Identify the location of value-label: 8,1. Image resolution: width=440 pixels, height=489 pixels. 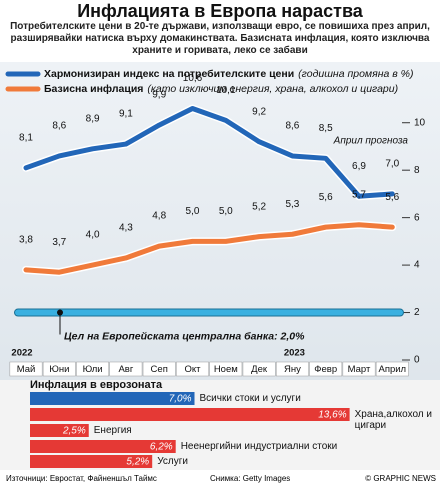
(26, 137).